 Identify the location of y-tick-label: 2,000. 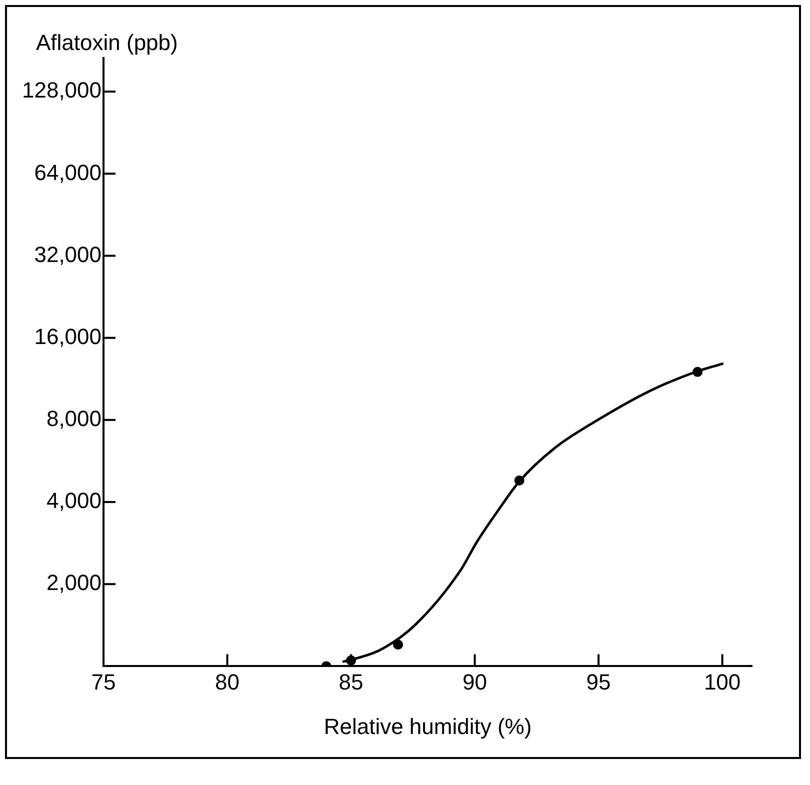
(74, 583).